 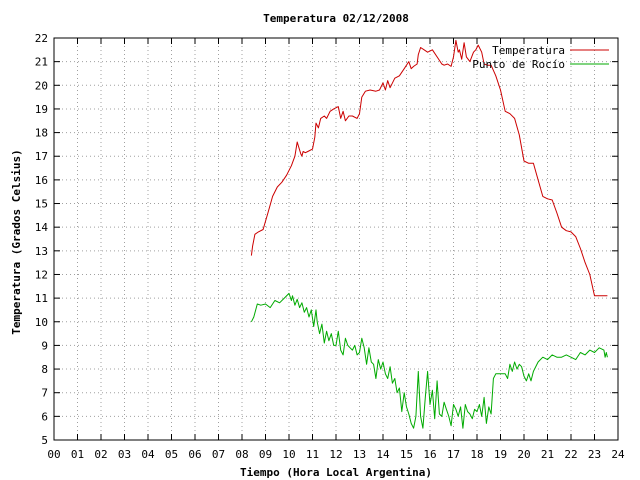 What do you see at coordinates (359, 454) in the screenshot?
I see `x-tick-label: 13` at bounding box center [359, 454].